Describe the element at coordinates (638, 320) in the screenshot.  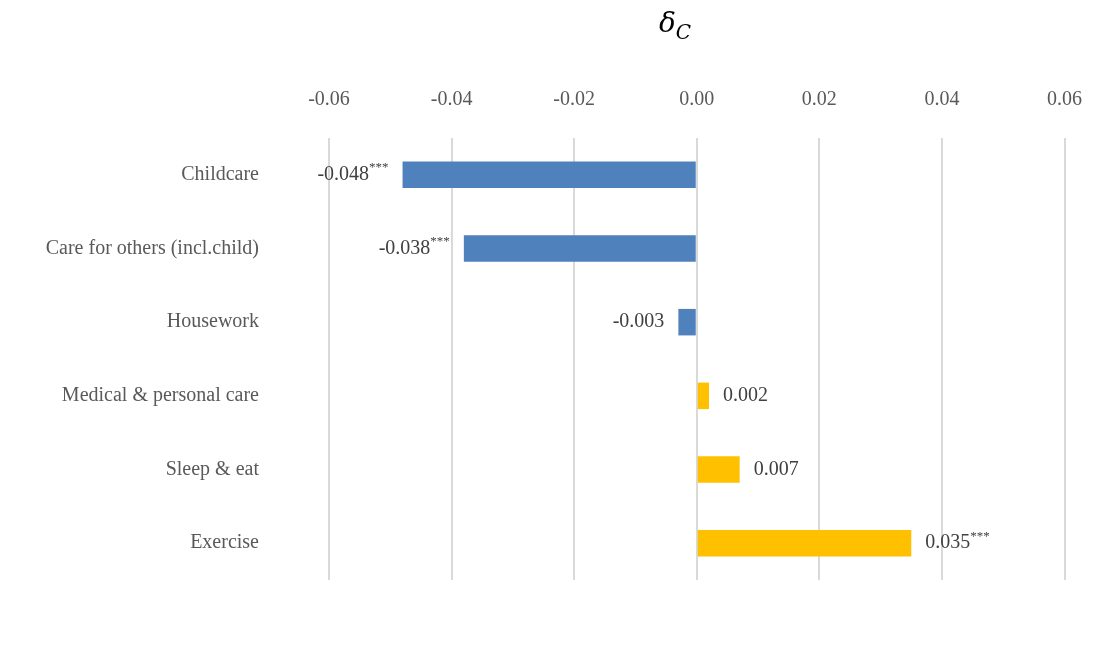
I see `data-label: -0.003` at that location.